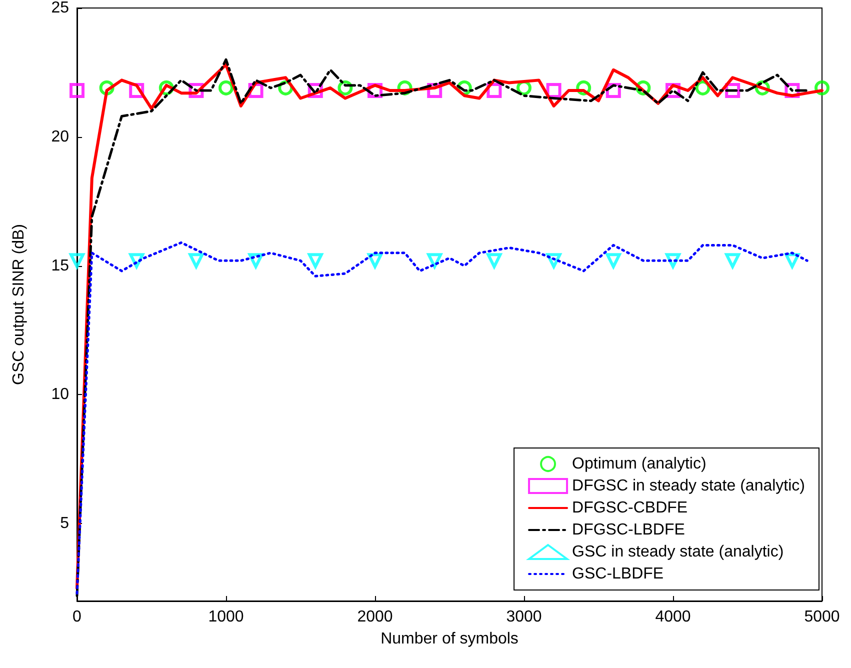 This screenshot has height=668, width=851. I want to click on legend-label: DFGSC-LBDFE, so click(628, 530).